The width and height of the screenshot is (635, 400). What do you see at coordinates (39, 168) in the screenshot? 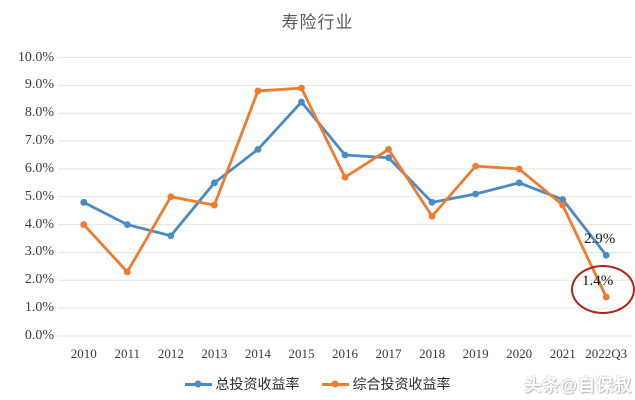
I see `y-axis-tick-label: 6.0%` at bounding box center [39, 168].